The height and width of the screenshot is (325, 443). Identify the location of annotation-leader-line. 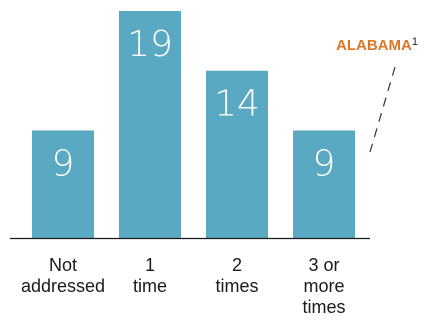
(382, 109).